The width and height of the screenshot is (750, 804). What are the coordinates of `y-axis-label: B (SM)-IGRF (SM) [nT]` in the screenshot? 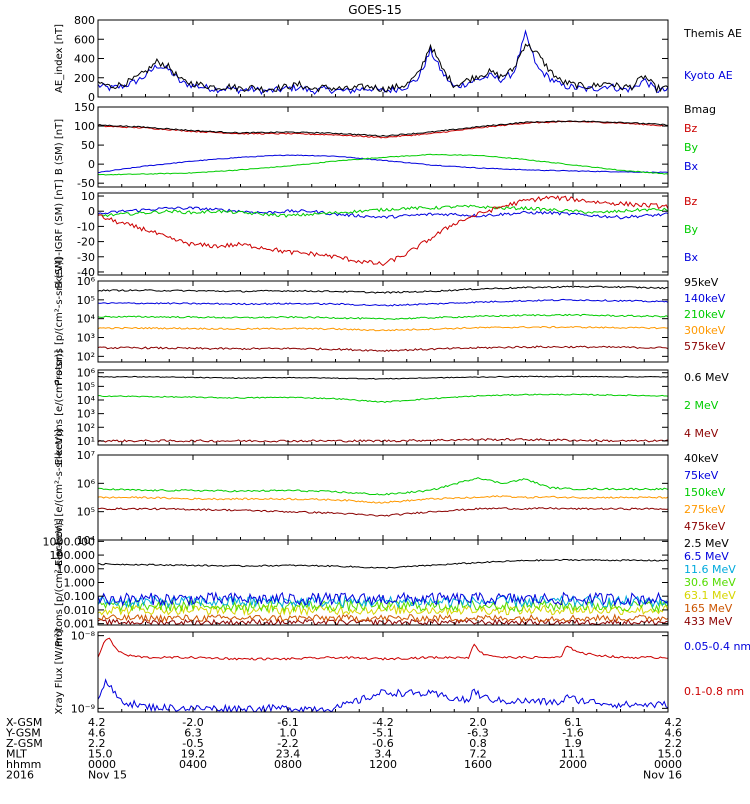 It's located at (59, 233).